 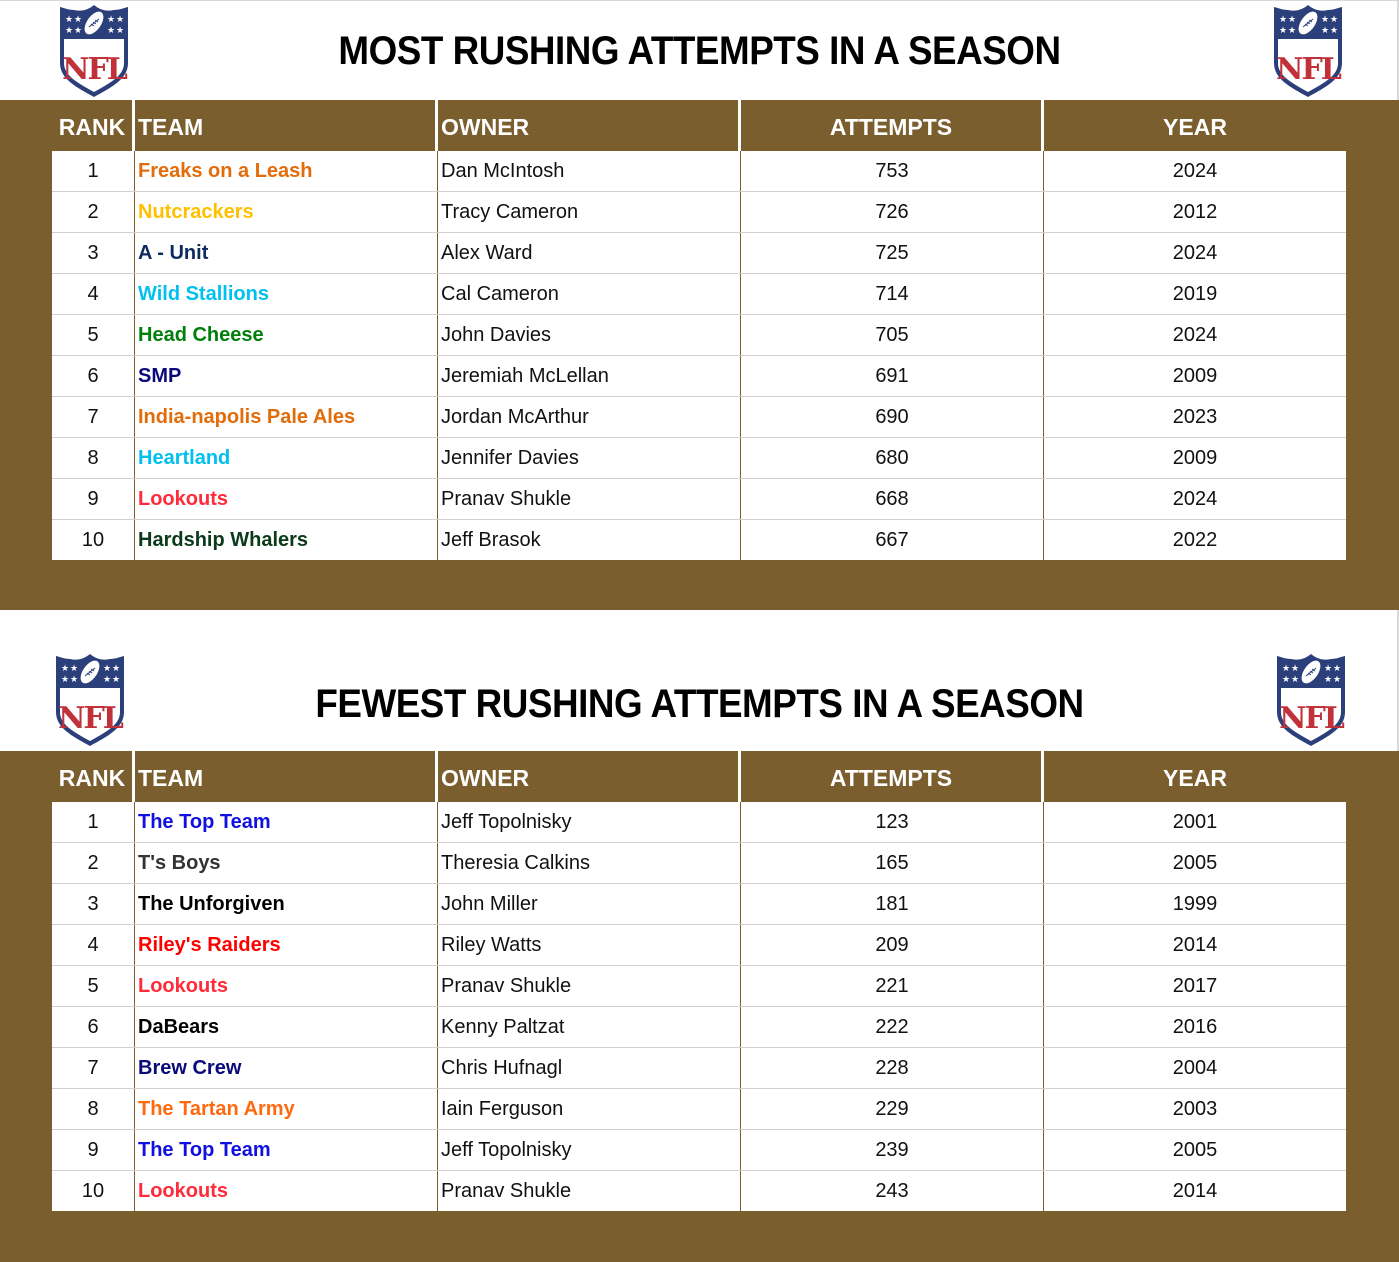 I want to click on table-row: 5 Head Cheese John Davies 705 2024, so click(x=699, y=335).